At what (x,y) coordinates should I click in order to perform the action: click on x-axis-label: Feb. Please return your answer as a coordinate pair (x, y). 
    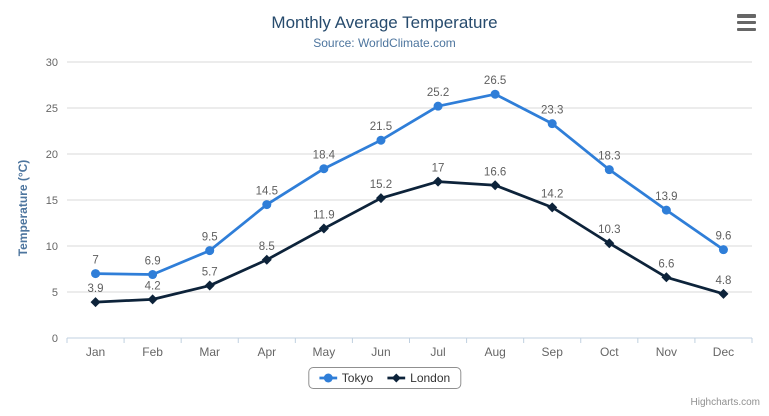
    Looking at the image, I should click on (152, 352).